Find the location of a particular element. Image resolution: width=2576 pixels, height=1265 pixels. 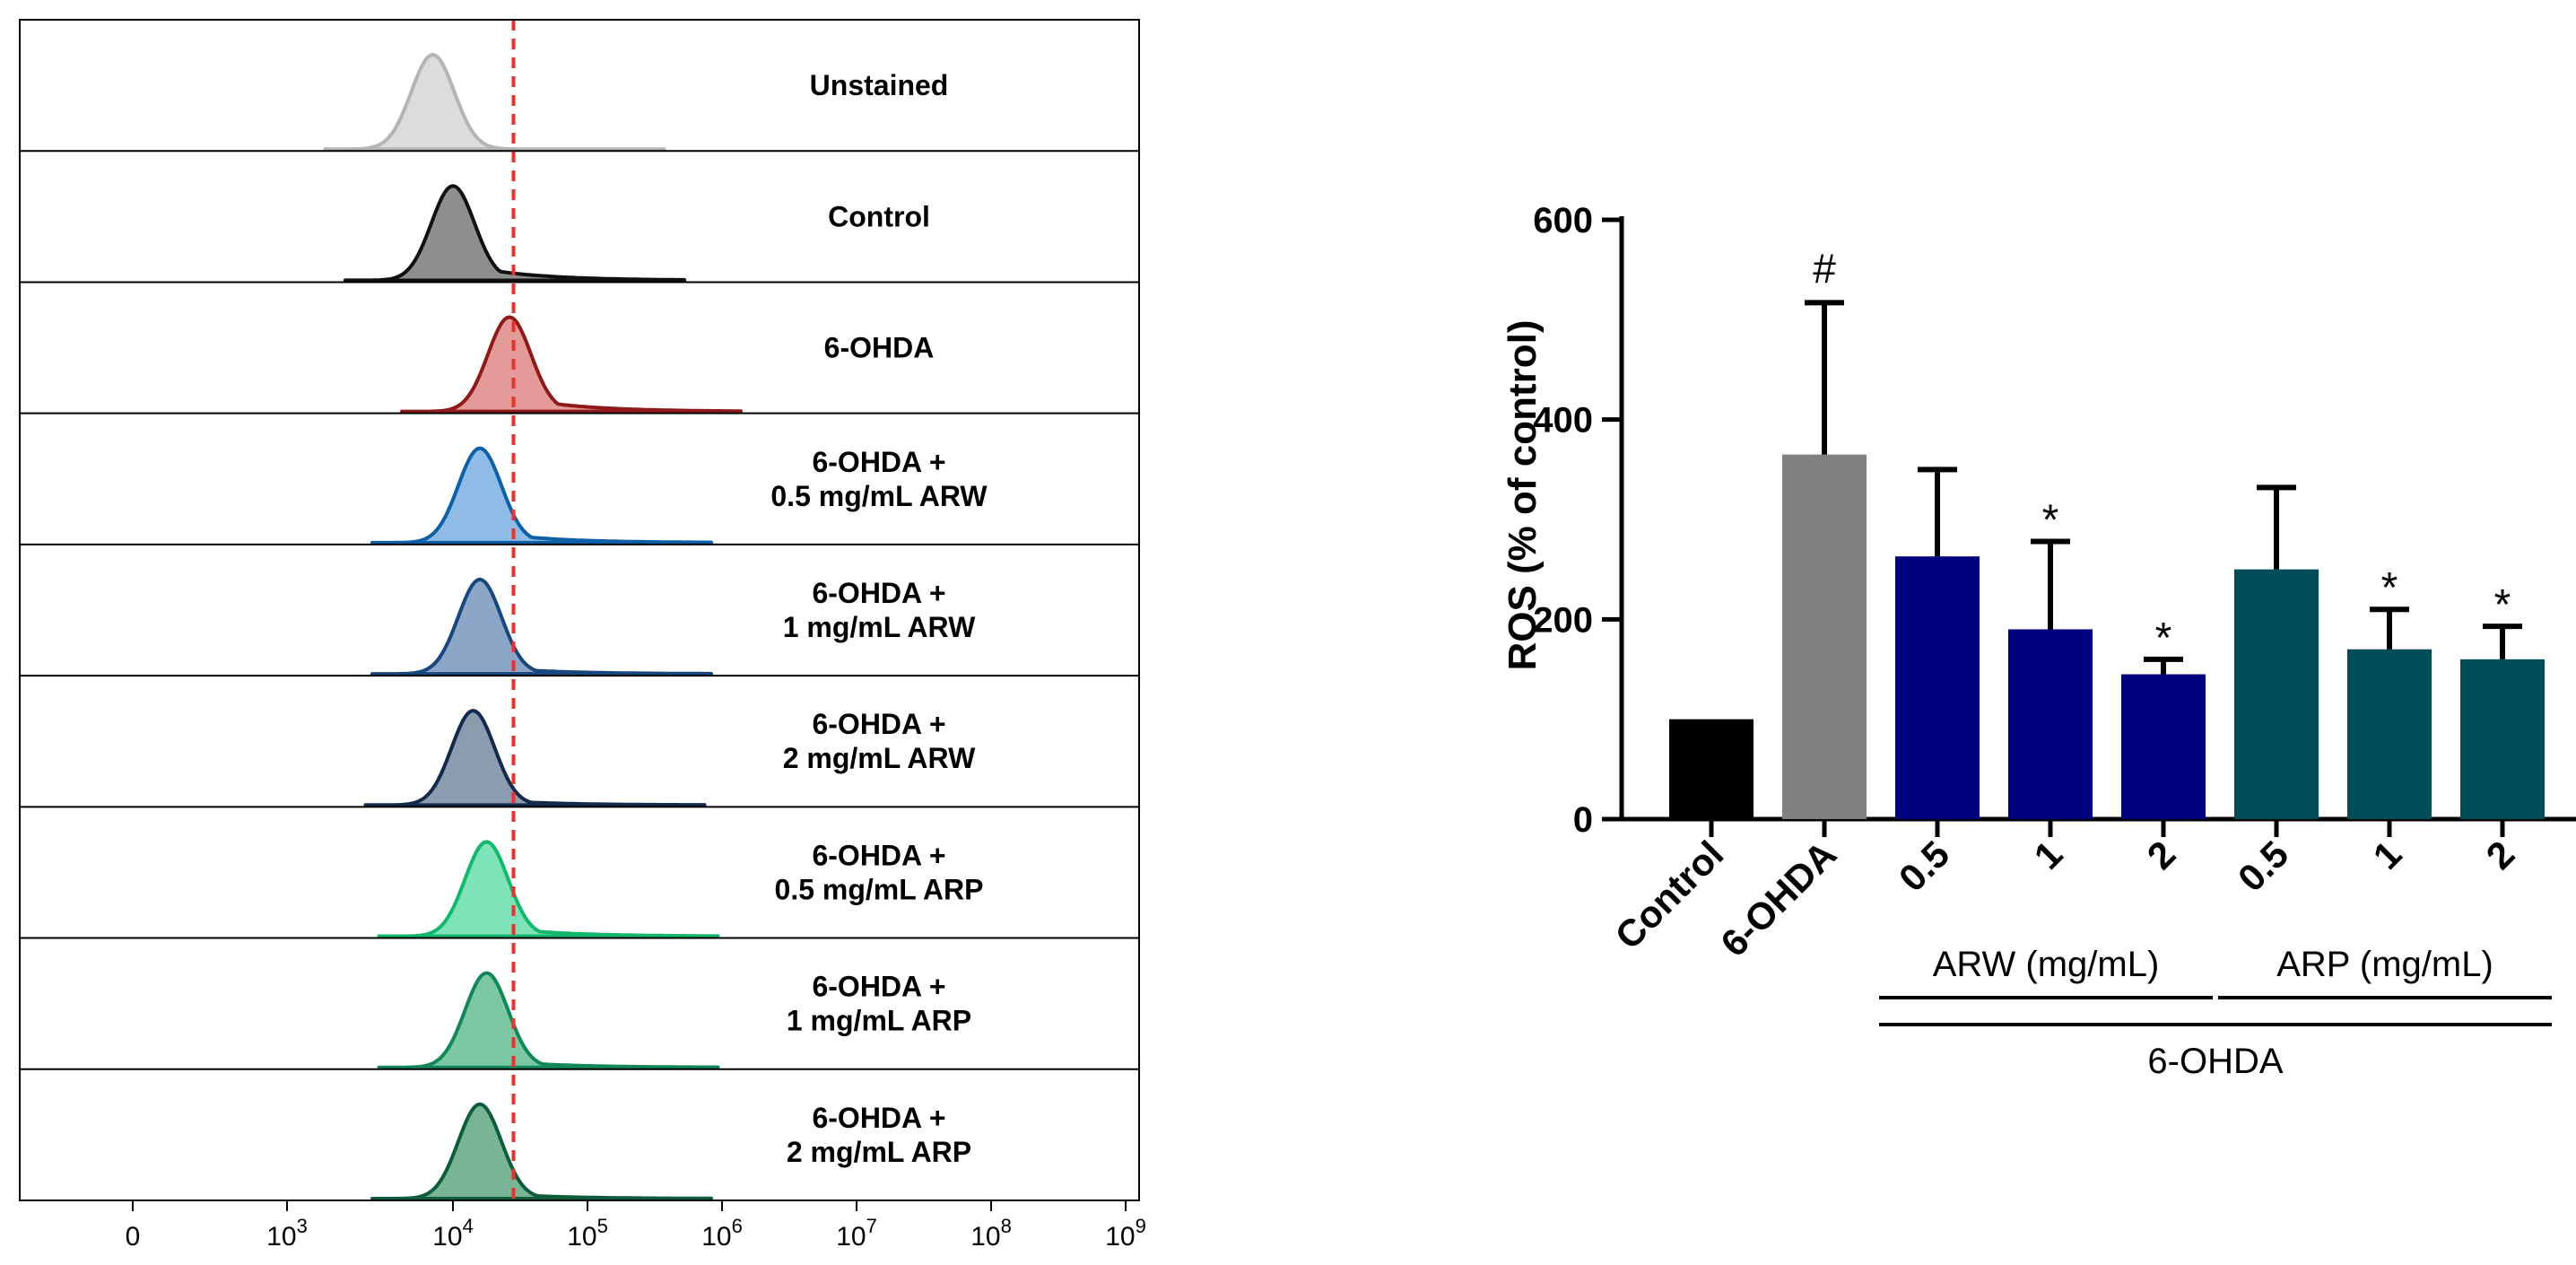

x-tick-exponent: 6 is located at coordinates (737, 1226).